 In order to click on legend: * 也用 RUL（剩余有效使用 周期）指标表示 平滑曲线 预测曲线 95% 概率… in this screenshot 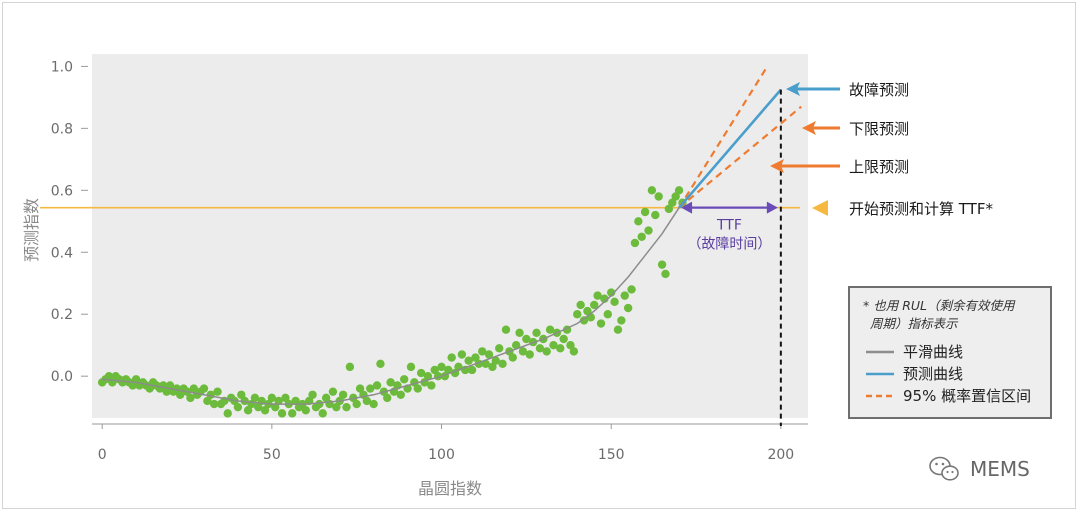, I will do `click(950, 352)`.